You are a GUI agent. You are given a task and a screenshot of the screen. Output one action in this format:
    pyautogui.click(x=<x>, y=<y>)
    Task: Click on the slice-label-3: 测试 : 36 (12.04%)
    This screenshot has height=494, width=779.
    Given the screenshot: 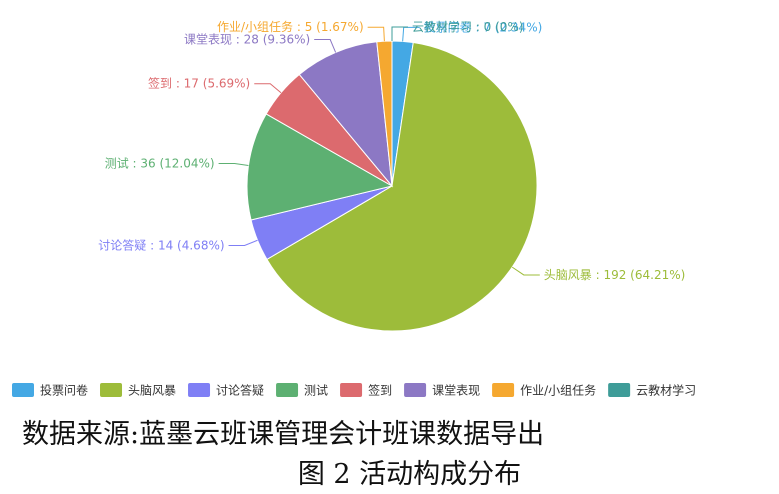 What is the action you would take?
    pyautogui.click(x=160, y=163)
    